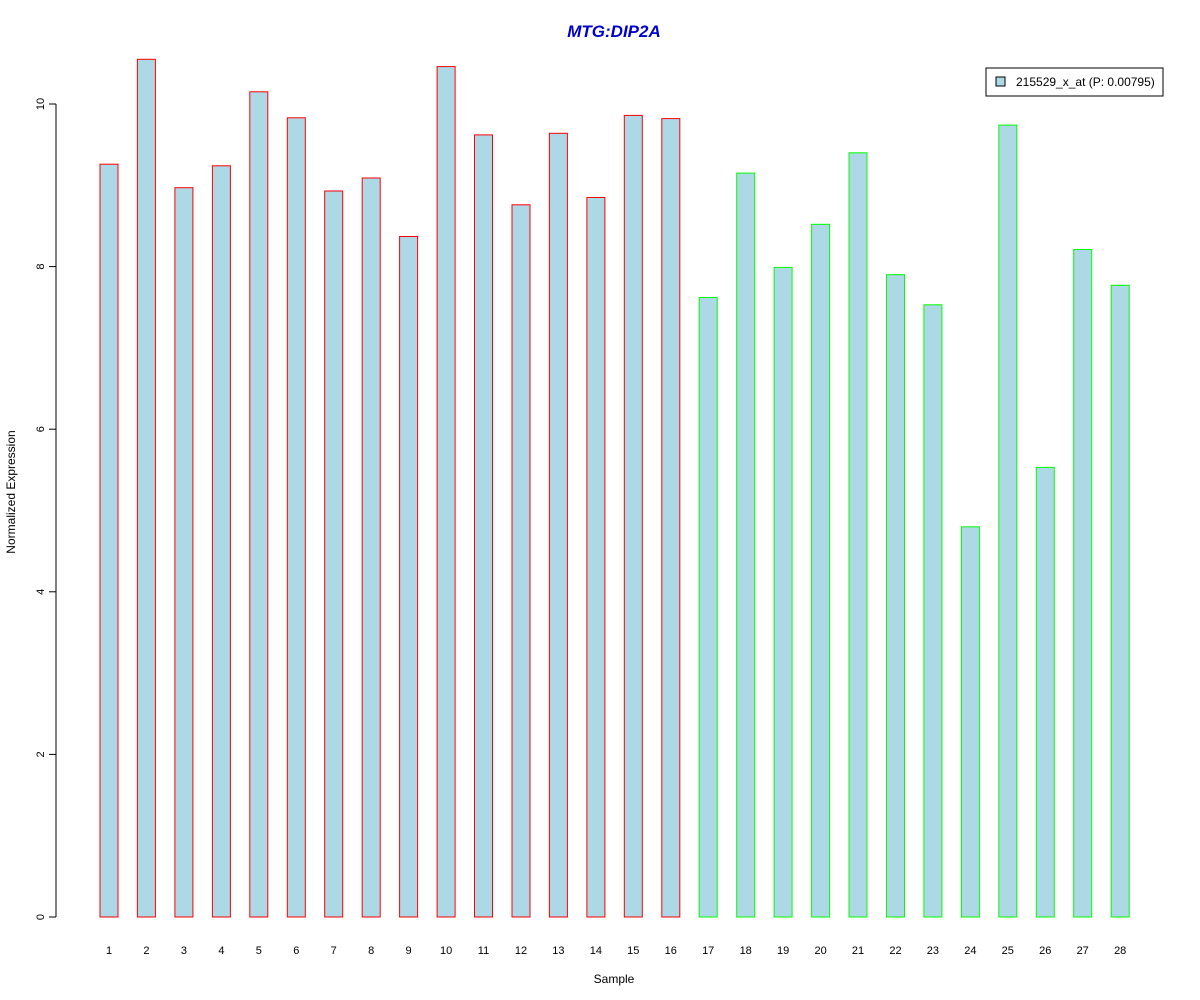 The image size is (1200, 1000). I want to click on x-tick-label: 10, so click(446, 951).